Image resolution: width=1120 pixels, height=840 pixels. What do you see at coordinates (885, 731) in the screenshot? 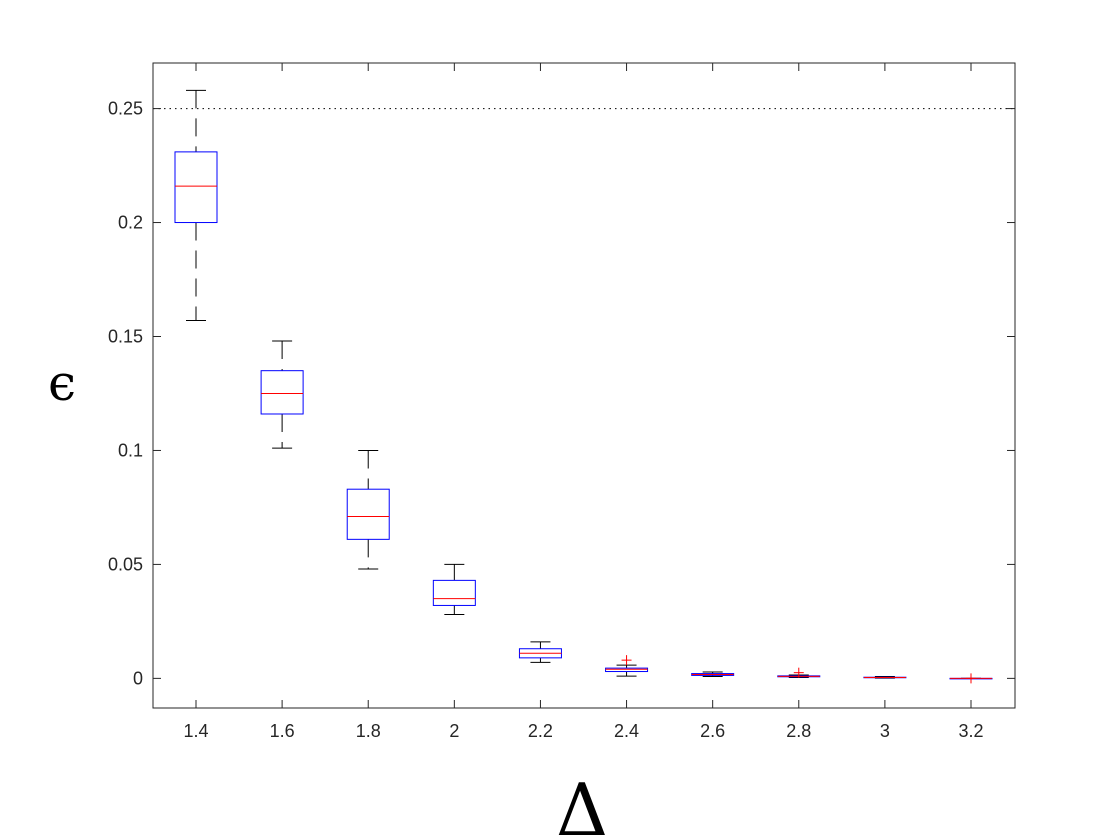
I see `x-tick-label: 3` at bounding box center [885, 731].